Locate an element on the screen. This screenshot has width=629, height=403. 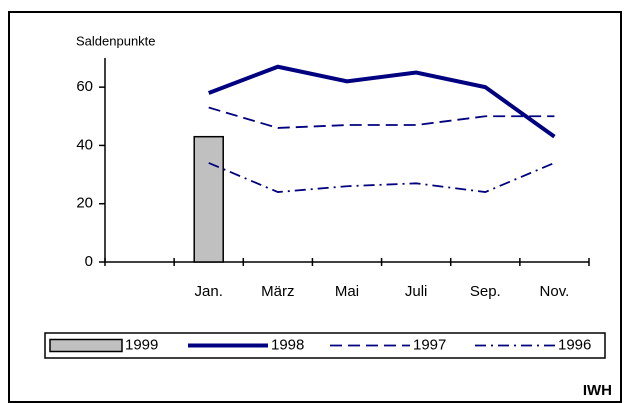
x-tick-label: Jan. is located at coordinates (209, 291).